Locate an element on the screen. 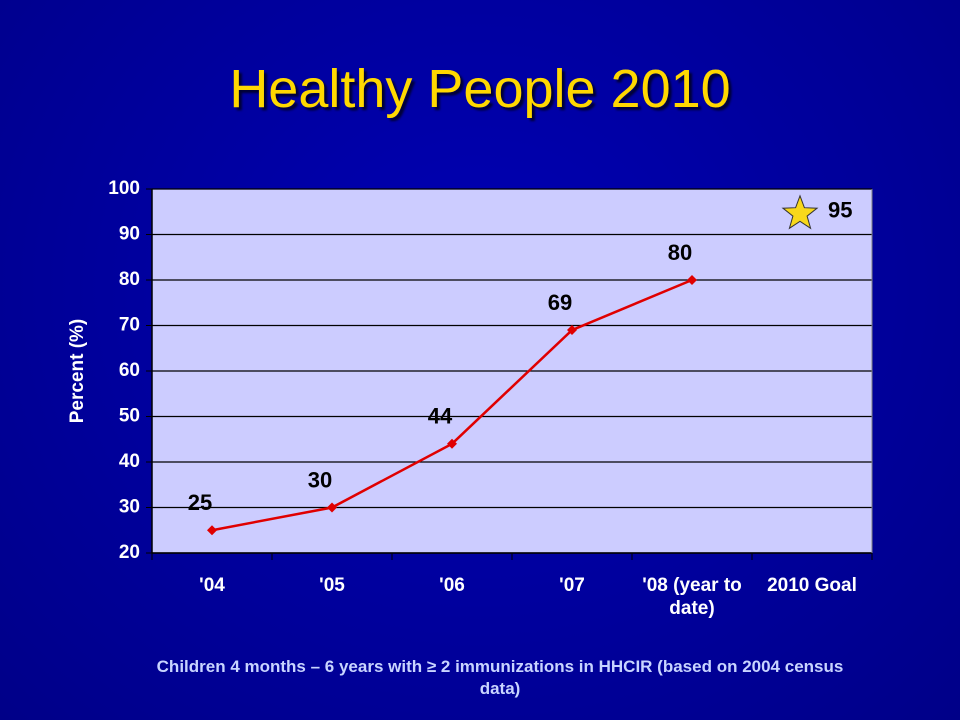 The width and height of the screenshot is (960, 720). x-tick-label: '04 is located at coordinates (212, 585).